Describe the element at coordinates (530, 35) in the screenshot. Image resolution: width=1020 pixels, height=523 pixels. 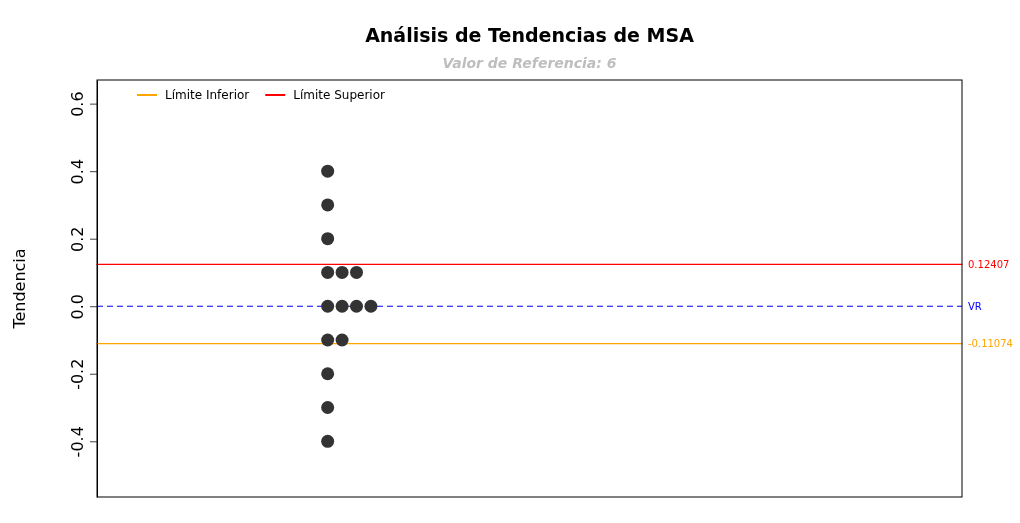
I see `chart-title: Análisis de Tendencias de MSA` at that location.